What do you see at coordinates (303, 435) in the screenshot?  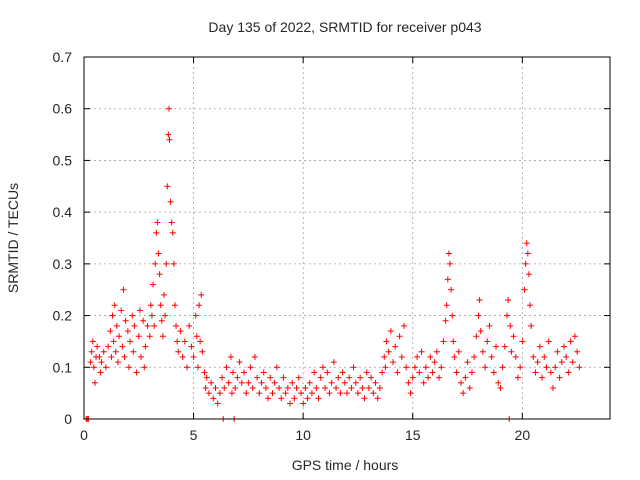 I see `x-tick-label: 10` at bounding box center [303, 435].